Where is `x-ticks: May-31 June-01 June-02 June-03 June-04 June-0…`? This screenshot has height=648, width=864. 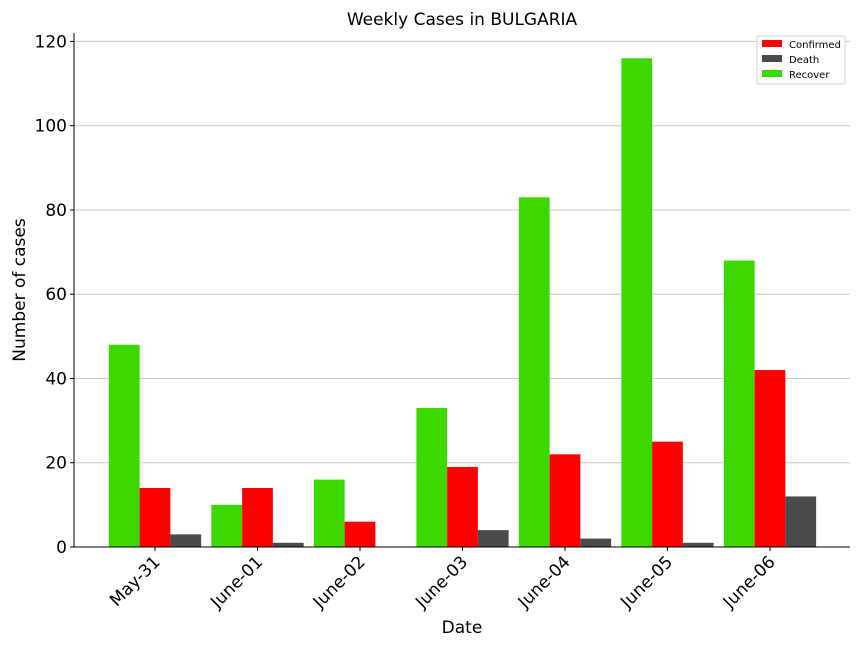
x-ticks: May-31 June-01 June-02 June-03 June-04 June-0… is located at coordinates (443, 580).